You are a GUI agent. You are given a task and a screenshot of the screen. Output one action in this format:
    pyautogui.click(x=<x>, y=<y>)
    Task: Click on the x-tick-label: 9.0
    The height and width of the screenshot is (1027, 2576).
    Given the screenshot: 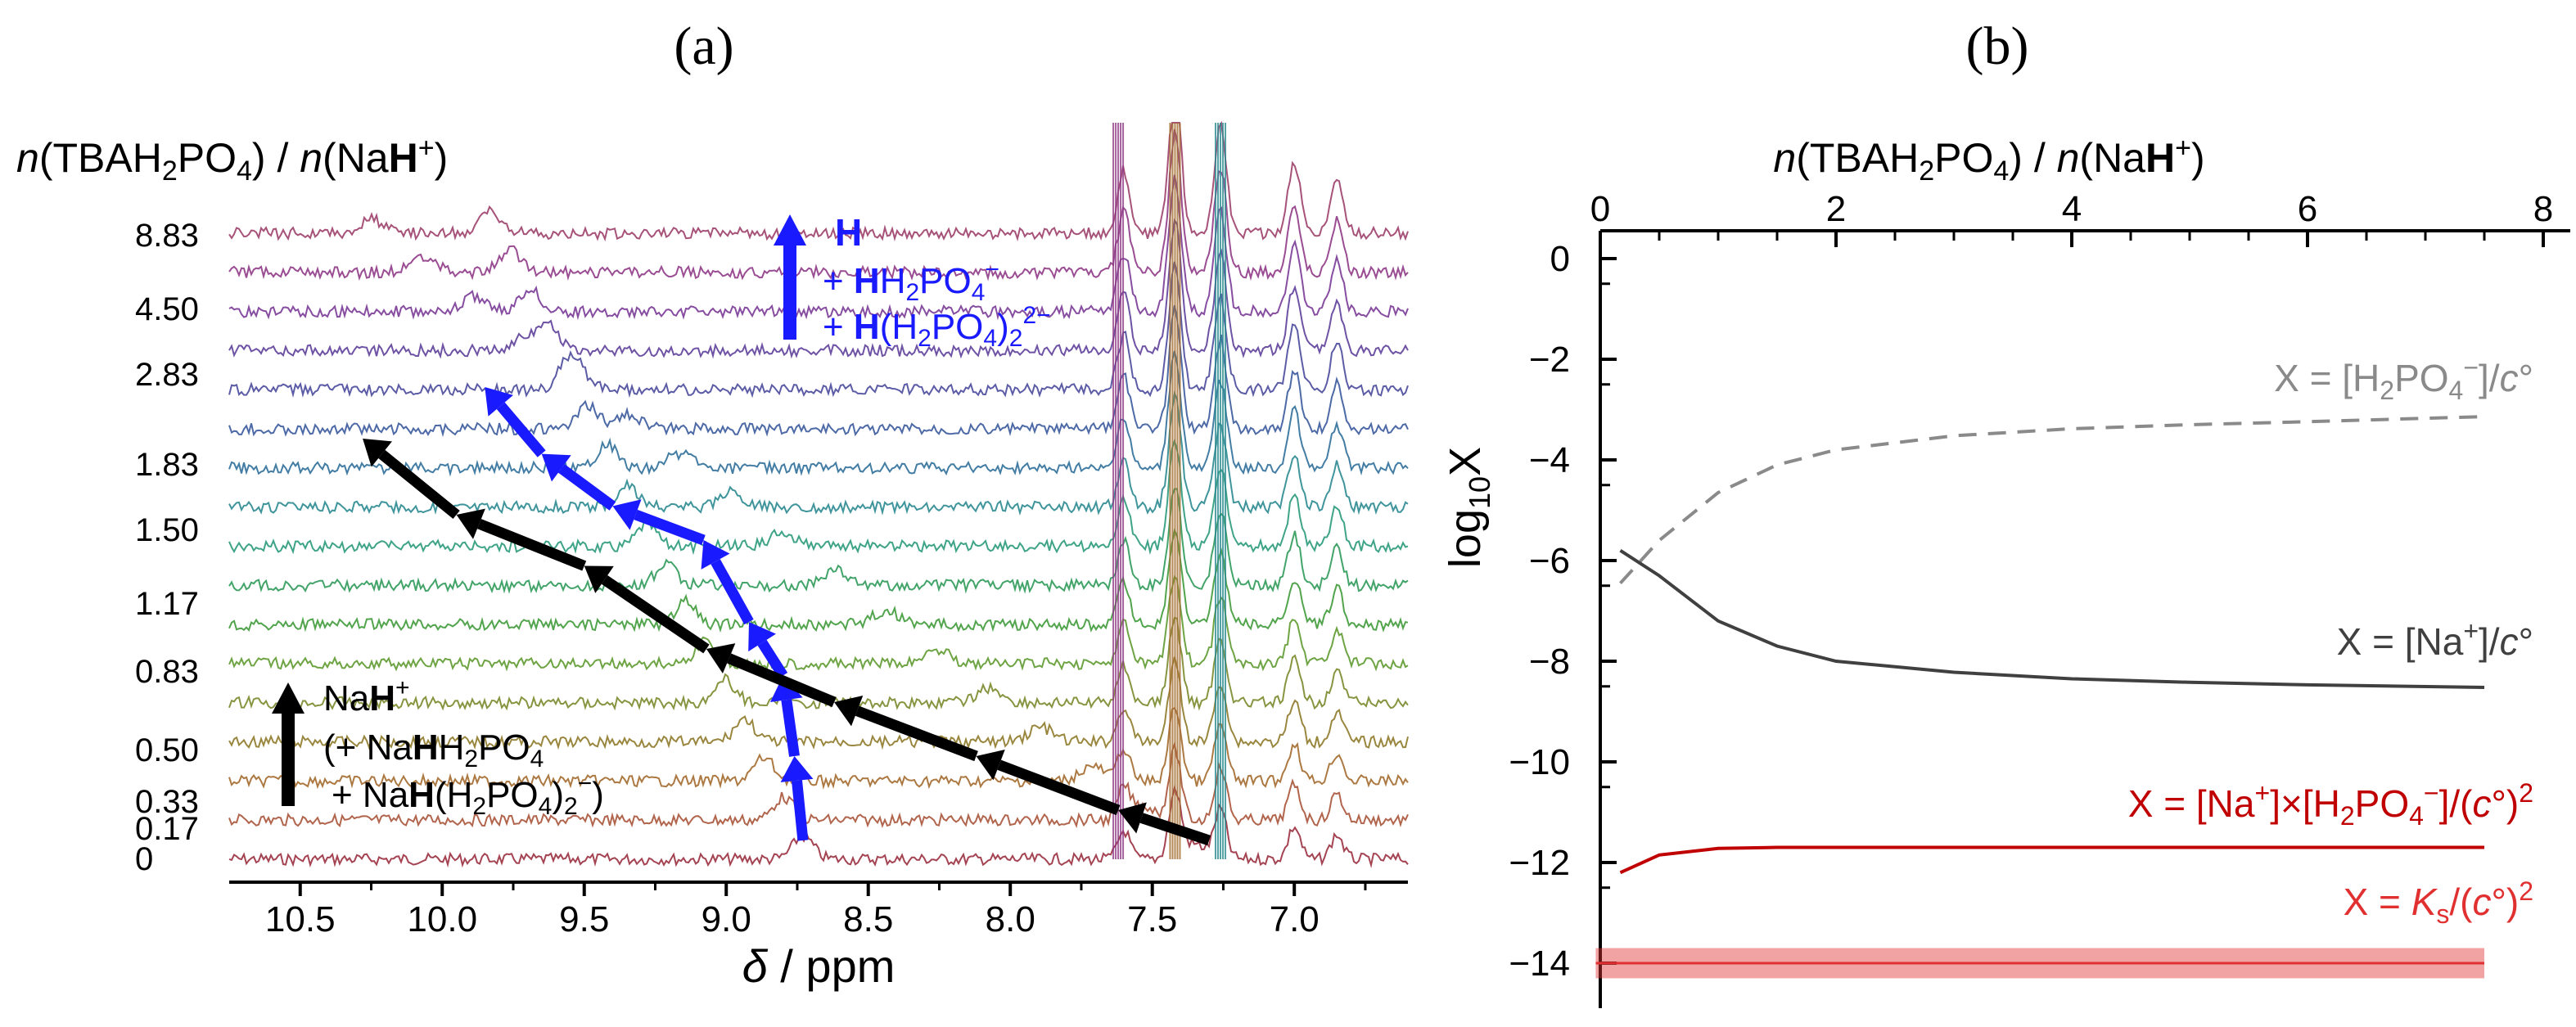 What is the action you would take?
    pyautogui.click(x=726, y=919)
    